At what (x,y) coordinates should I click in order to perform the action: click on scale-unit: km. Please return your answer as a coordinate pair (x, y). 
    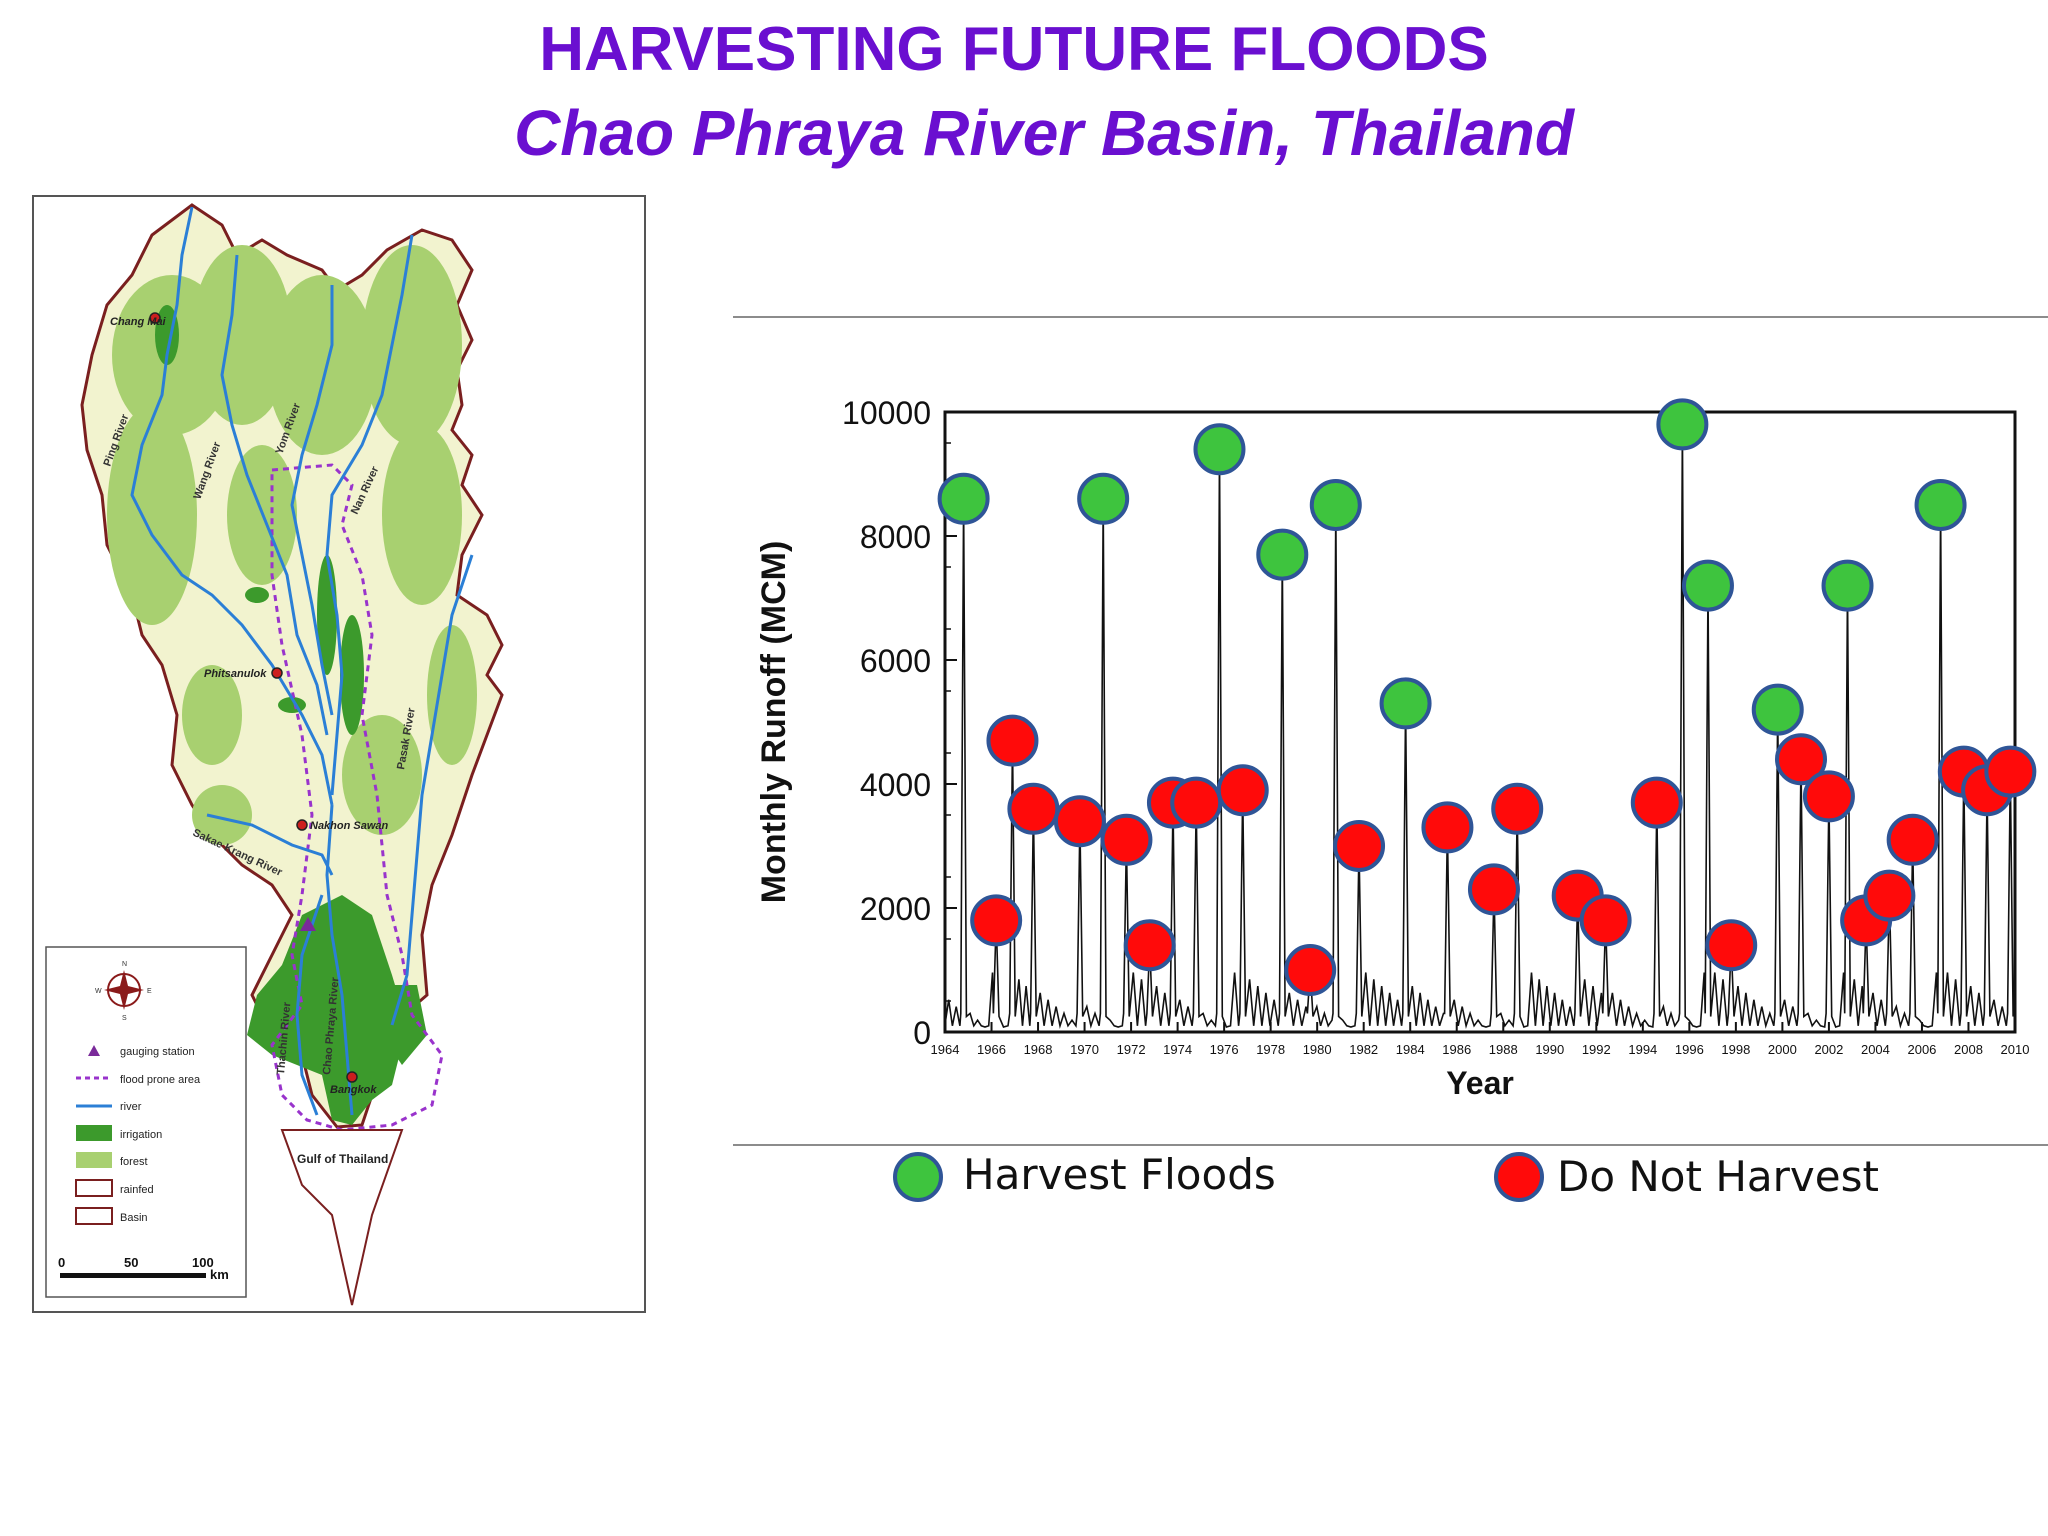
    Looking at the image, I should click on (219, 1274).